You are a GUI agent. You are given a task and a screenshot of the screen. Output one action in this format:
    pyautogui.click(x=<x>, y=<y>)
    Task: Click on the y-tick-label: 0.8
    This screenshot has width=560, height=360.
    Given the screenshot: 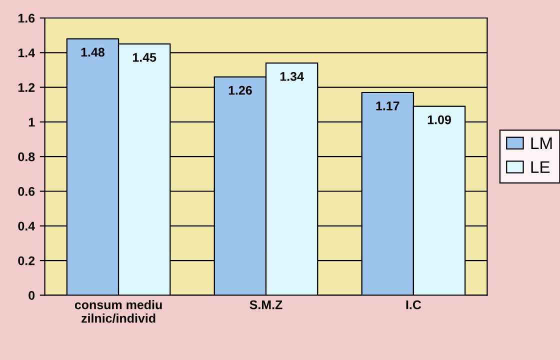 What is the action you would take?
    pyautogui.click(x=26, y=157)
    